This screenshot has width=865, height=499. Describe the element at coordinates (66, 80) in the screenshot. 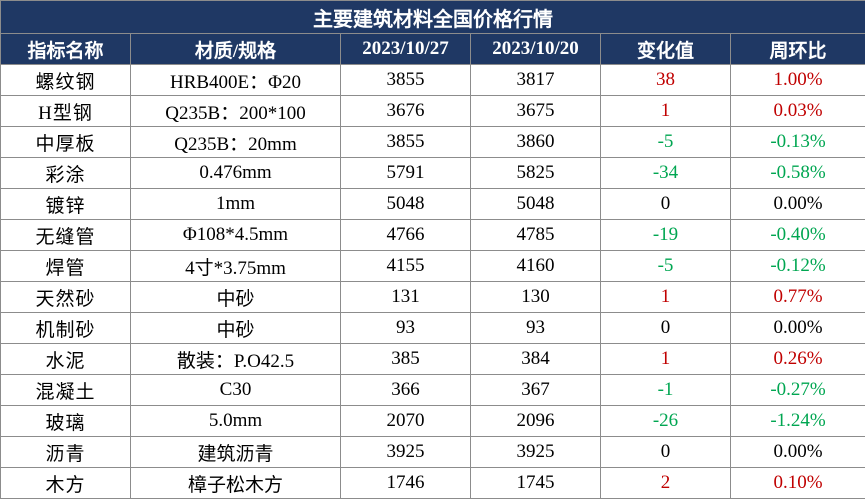

I see `cell-name: 螺纹钢` at that location.